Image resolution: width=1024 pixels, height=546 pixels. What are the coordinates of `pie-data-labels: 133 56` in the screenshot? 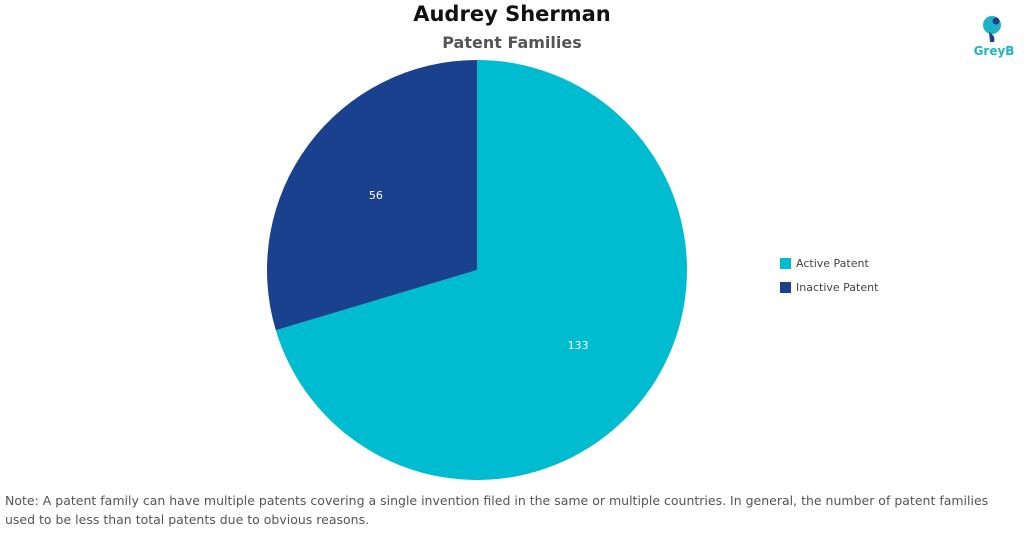 It's located at (479, 270).